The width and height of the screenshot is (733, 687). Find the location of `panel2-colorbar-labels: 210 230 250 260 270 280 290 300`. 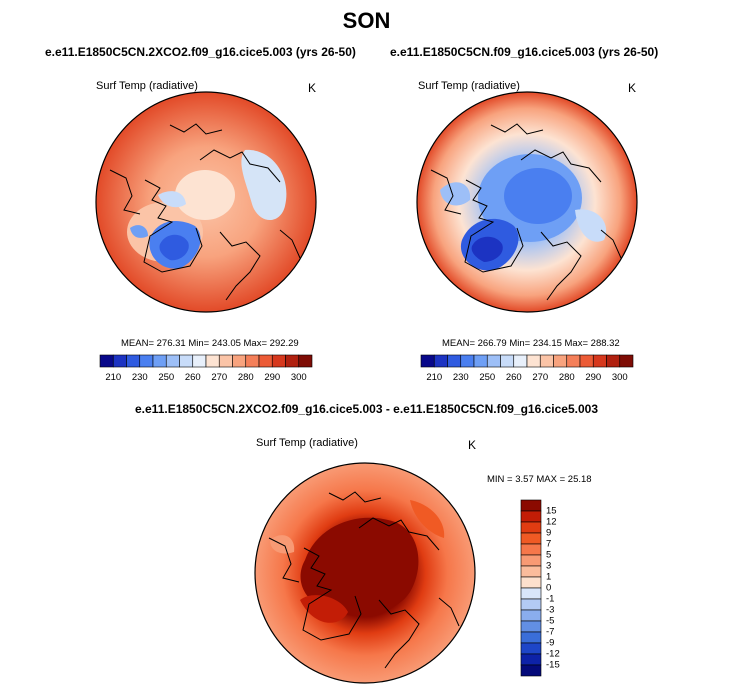

panel2-colorbar-labels: 210 230 250 260 270 280 290 300 is located at coordinates (527, 378).